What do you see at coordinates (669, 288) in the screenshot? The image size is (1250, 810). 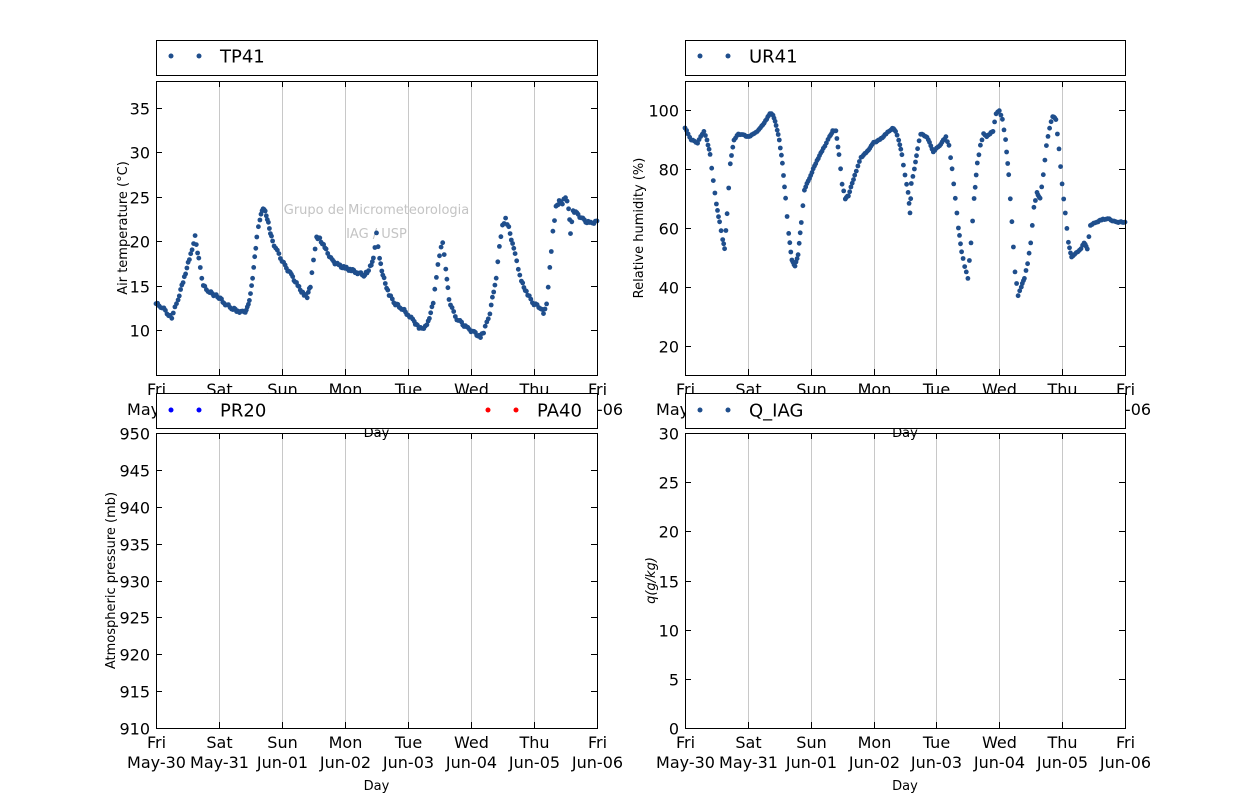 I see `y-tick-label: 40` at bounding box center [669, 288].